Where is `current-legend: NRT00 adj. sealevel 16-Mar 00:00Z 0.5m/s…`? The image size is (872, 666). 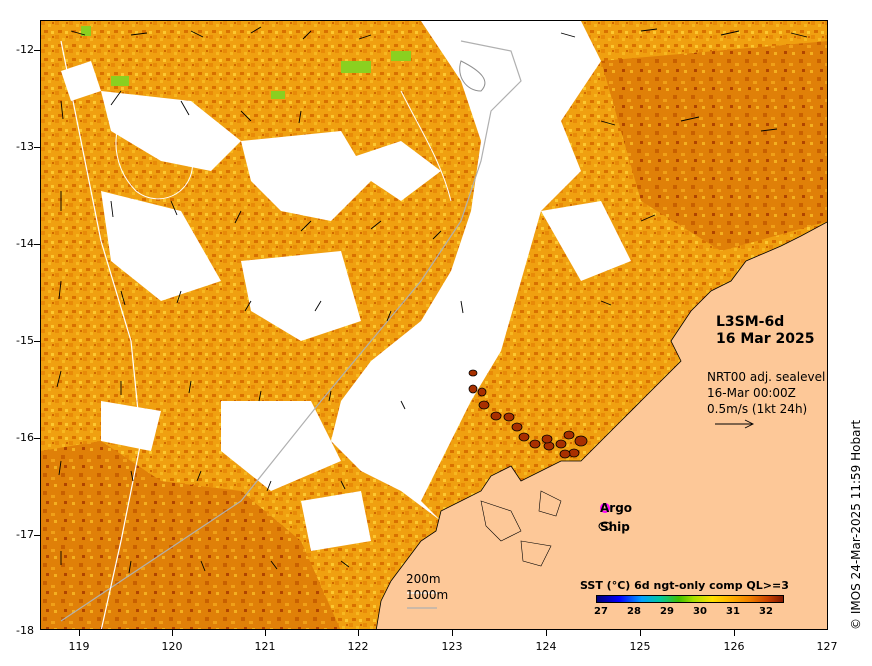 current-legend: NRT00 adj. sealevel 16-Mar 00:00Z 0.5m/s… is located at coordinates (766, 393).